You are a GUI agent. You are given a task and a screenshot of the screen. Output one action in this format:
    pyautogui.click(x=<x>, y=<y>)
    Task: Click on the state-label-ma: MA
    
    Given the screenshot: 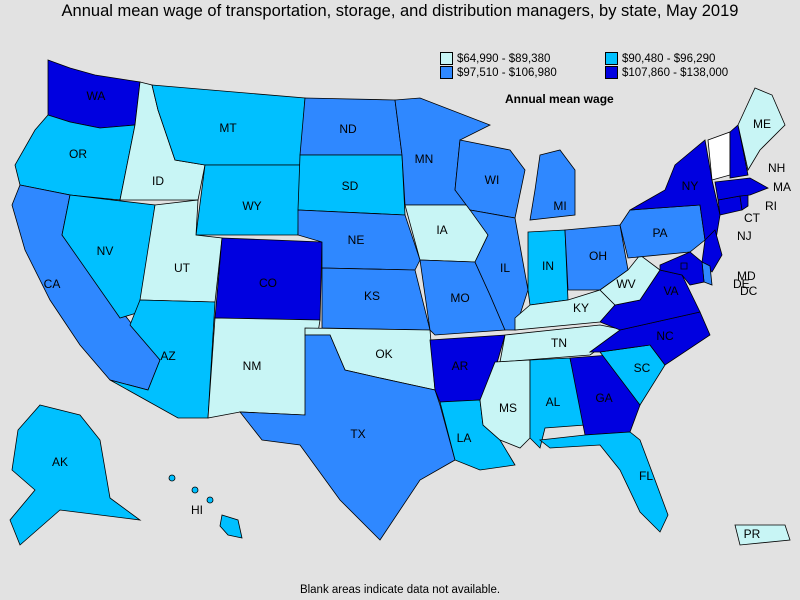 What is the action you would take?
    pyautogui.click(x=782, y=187)
    